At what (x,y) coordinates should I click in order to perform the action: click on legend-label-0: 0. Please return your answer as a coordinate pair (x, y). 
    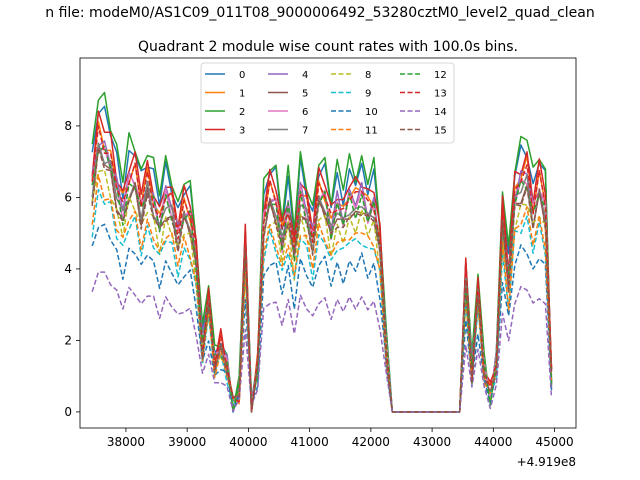
    Looking at the image, I should click on (242, 75).